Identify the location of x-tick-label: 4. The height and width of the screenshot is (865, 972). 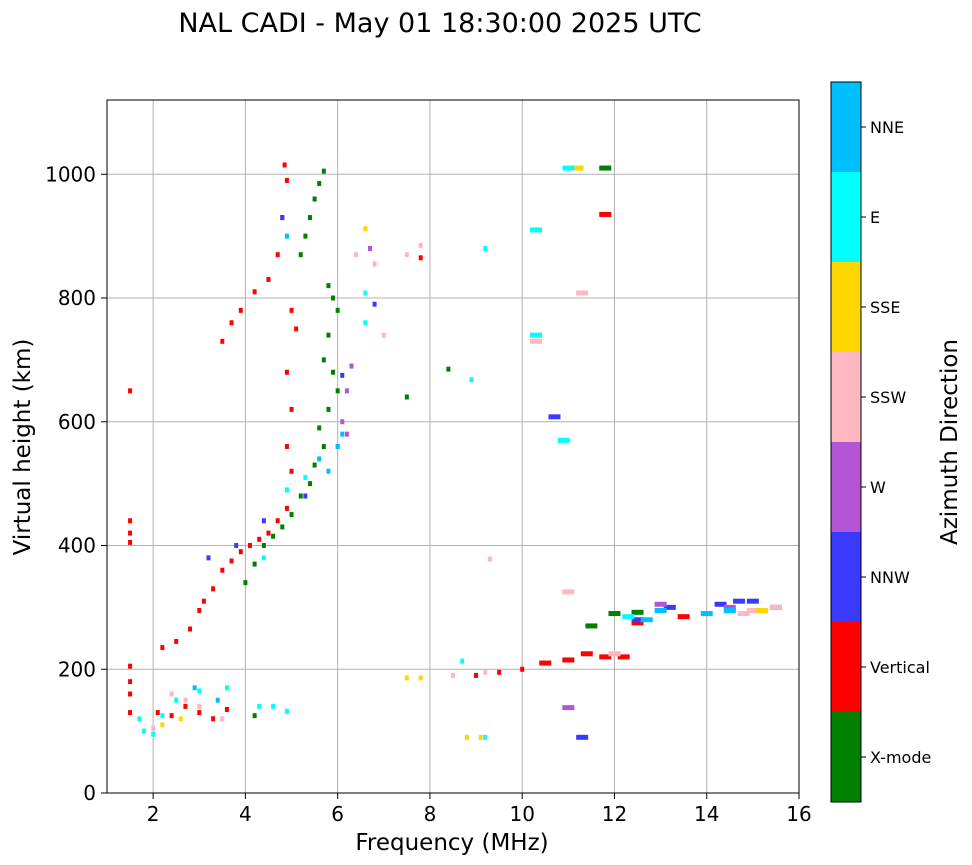
(245, 814).